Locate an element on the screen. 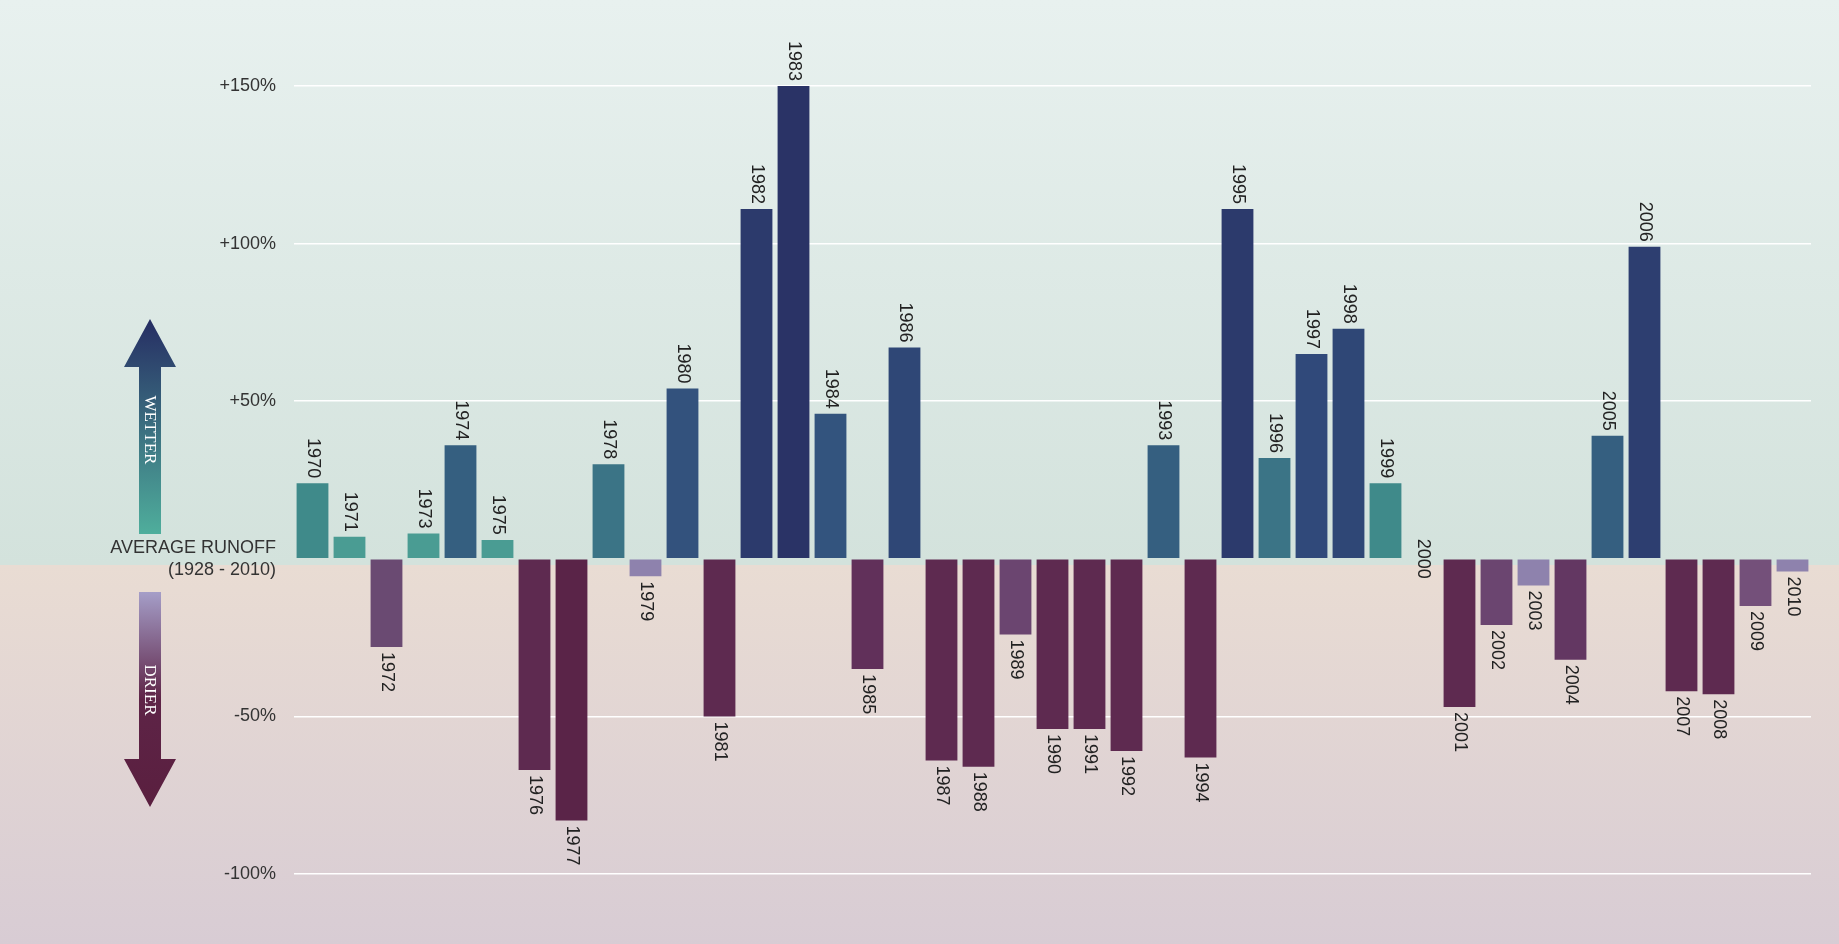 The height and width of the screenshot is (944, 1839). x-tick-label: 1985 is located at coordinates (868, 694).